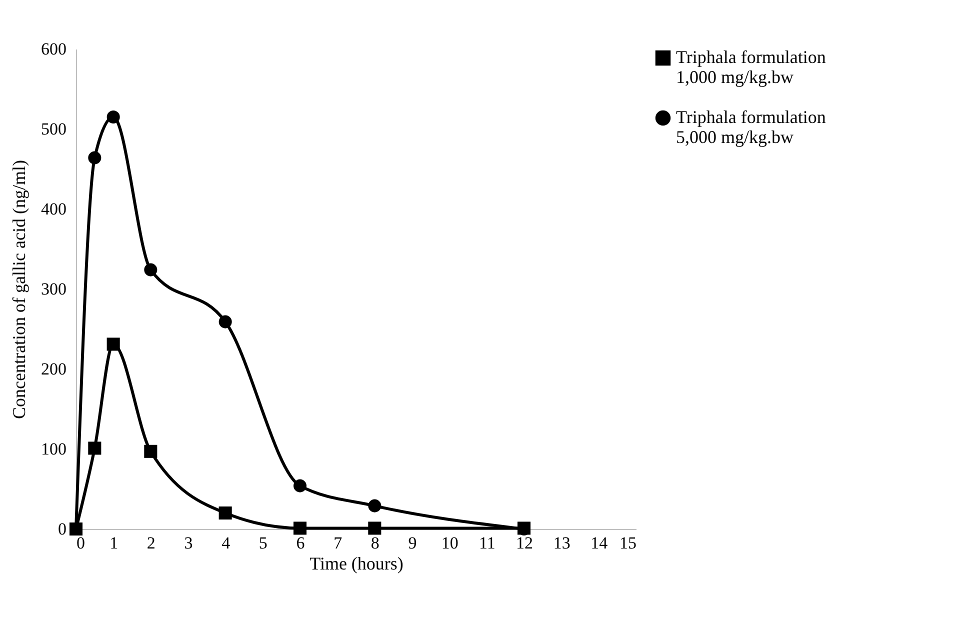  I want to click on x-tick-label: 12, so click(524, 543).